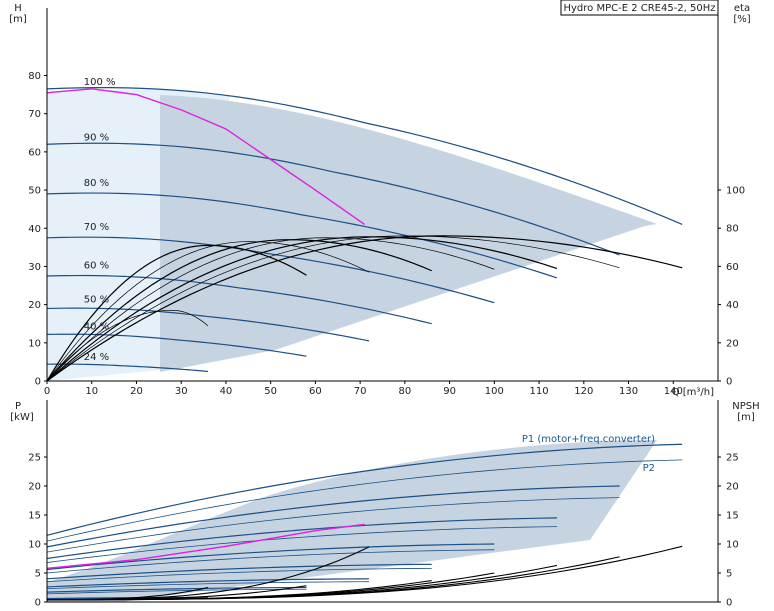  Describe the element at coordinates (732, 343) in the screenshot. I see `y2-tick-label: 20` at that location.